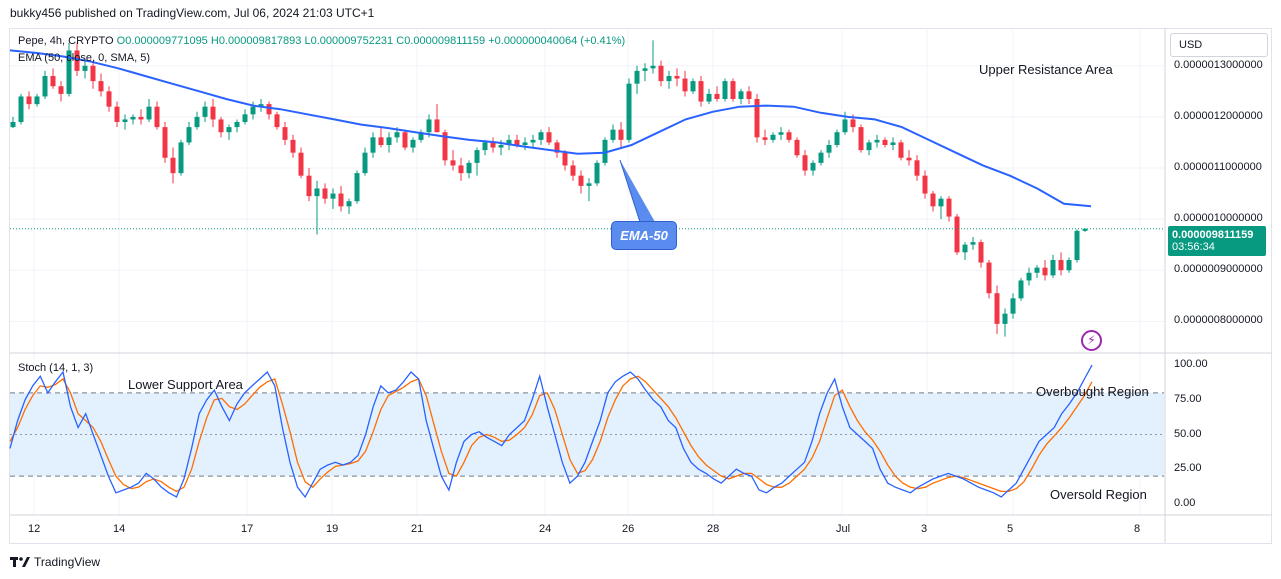  Describe the element at coordinates (256, 41) in the screenshot. I see `legend-high: H0.000009817893` at that location.